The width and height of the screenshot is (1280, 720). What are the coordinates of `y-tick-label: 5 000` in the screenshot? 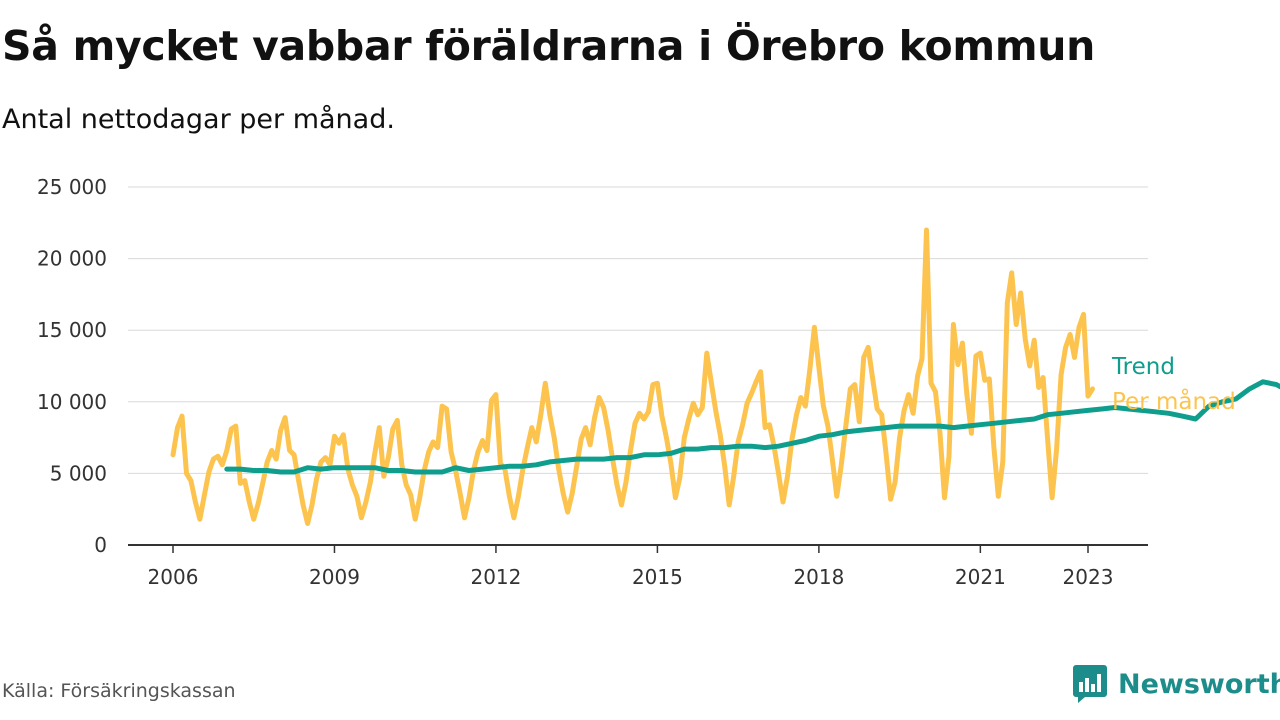 It's located at (78, 473).